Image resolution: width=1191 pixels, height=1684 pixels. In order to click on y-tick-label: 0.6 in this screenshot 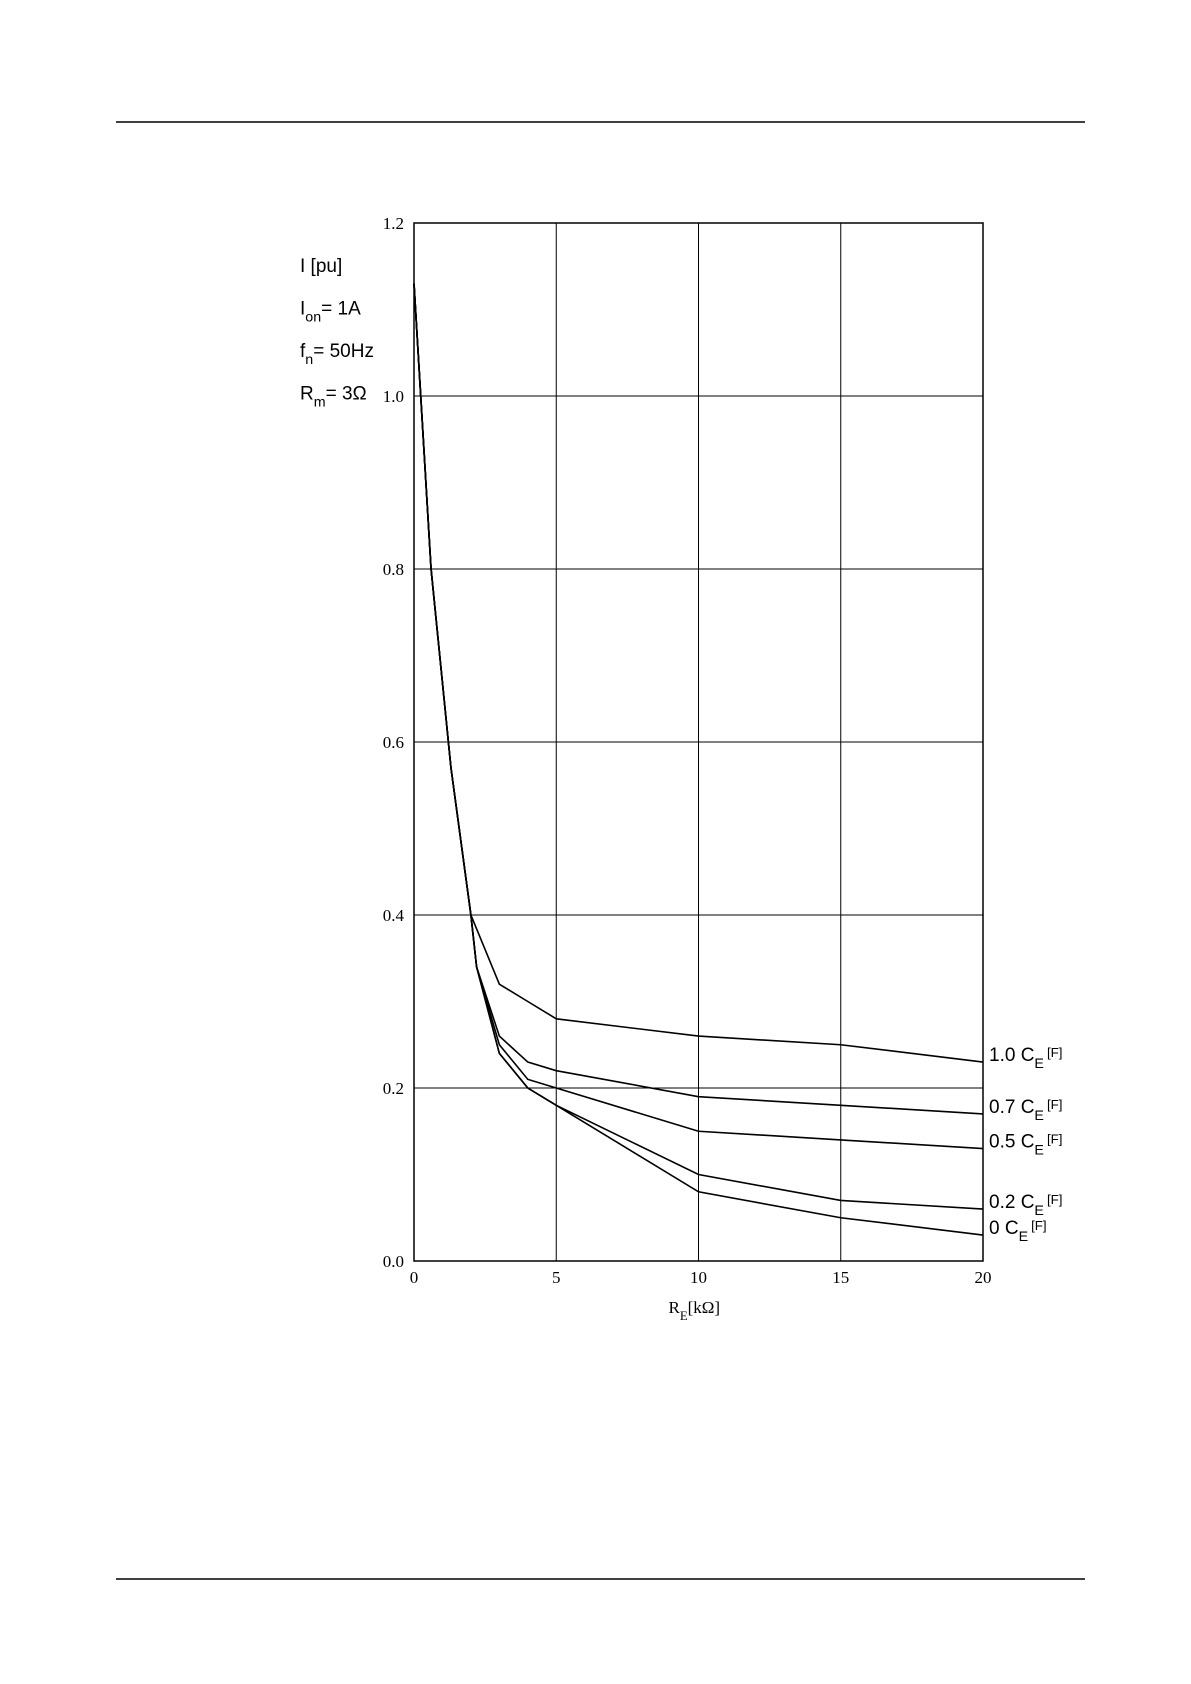, I will do `click(393, 742)`.